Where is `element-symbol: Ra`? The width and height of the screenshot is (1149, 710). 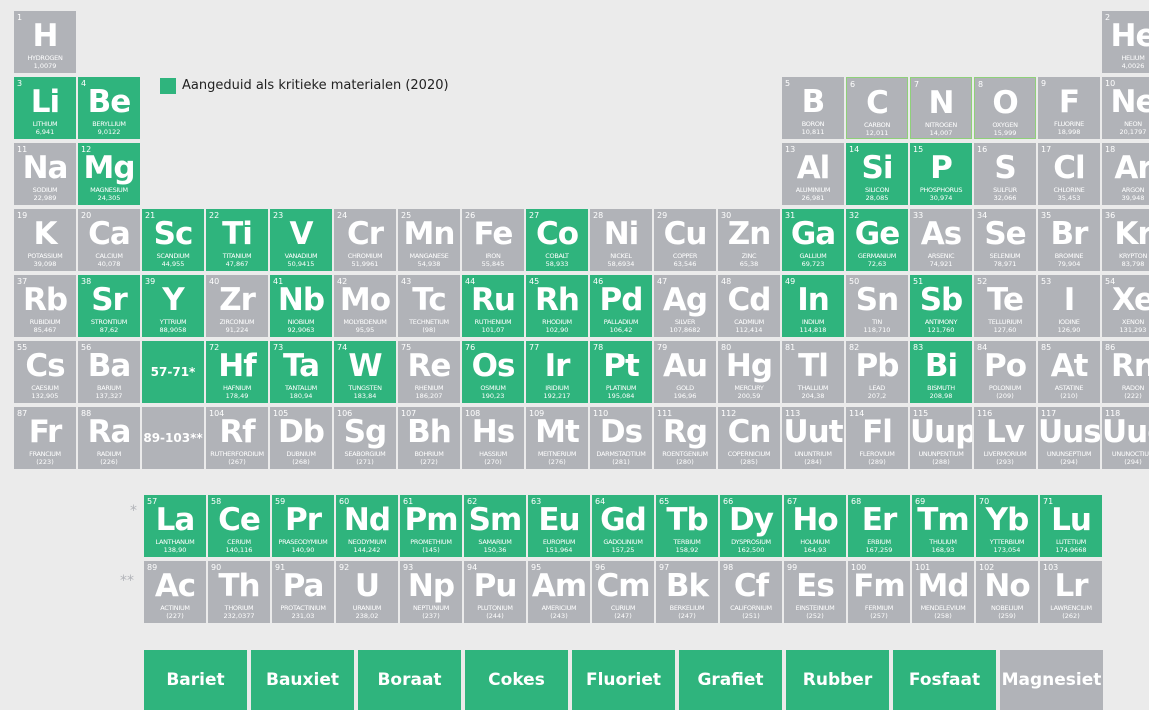
element-symbol: Ra is located at coordinates (109, 432).